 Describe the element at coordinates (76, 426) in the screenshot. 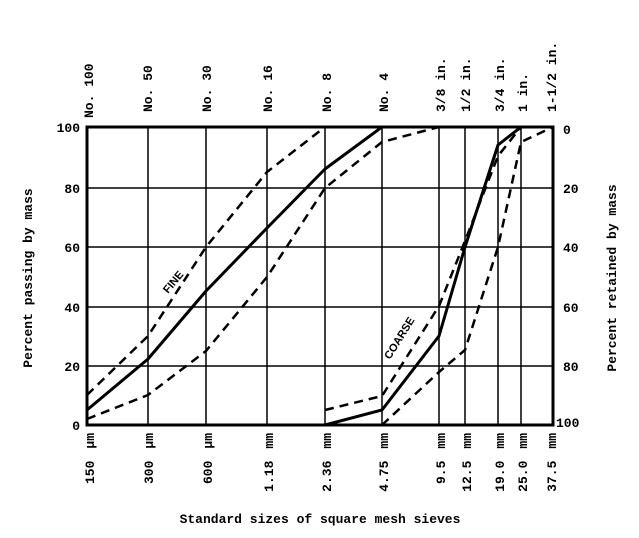

I see `y-tick-0: 0` at that location.